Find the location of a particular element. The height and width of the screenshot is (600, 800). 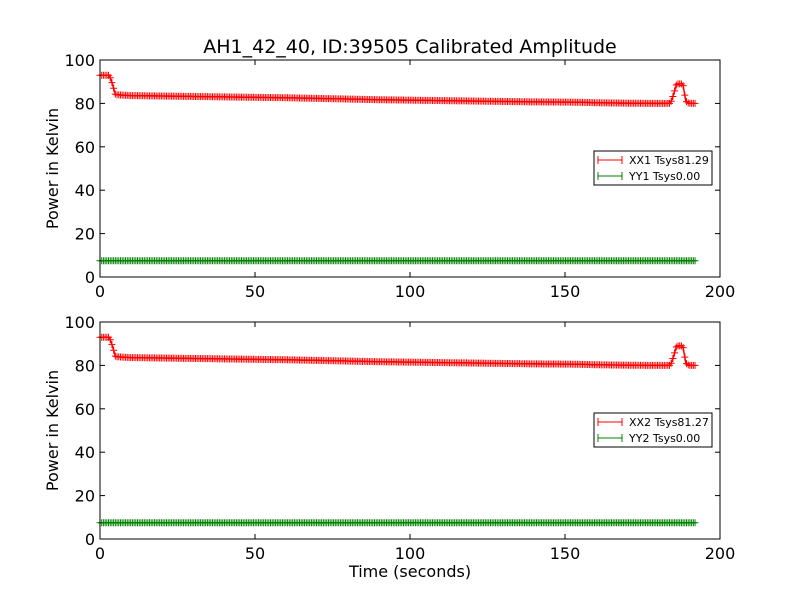

legend-entry: XX1 Tsys81.29 is located at coordinates (653, 160).